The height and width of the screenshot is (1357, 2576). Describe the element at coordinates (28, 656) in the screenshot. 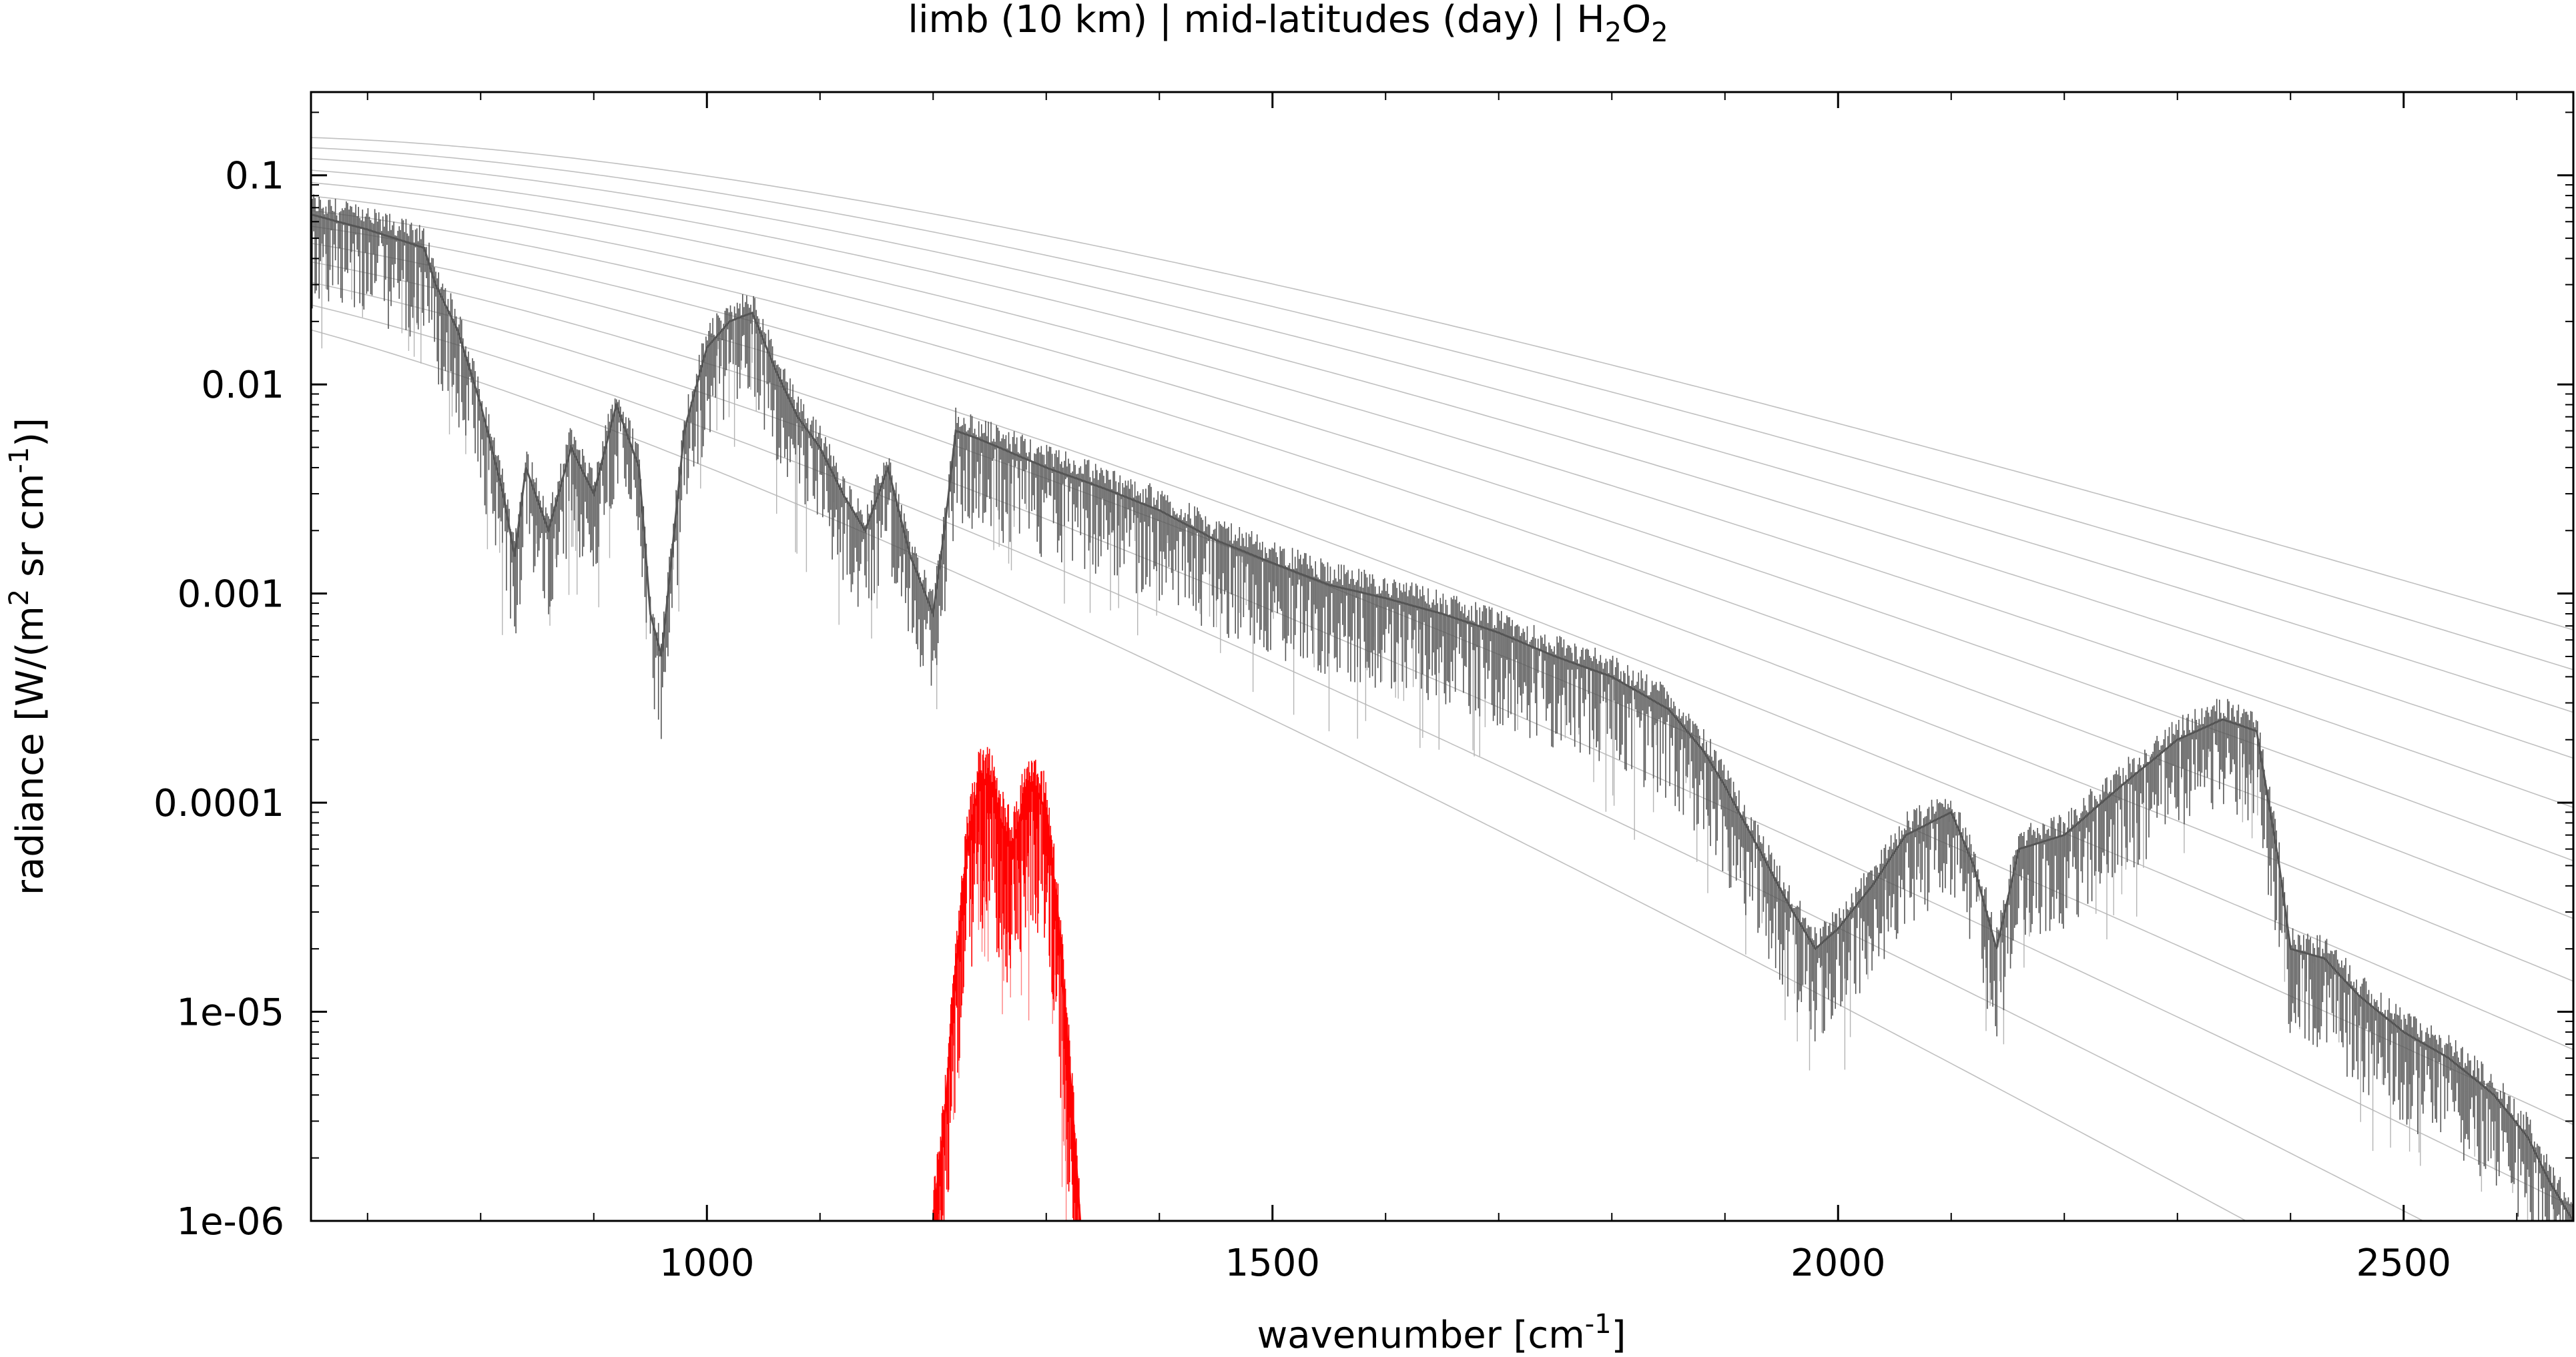

I see `y-axis-title: radiance [W/(m2 sr cm-1)]` at that location.